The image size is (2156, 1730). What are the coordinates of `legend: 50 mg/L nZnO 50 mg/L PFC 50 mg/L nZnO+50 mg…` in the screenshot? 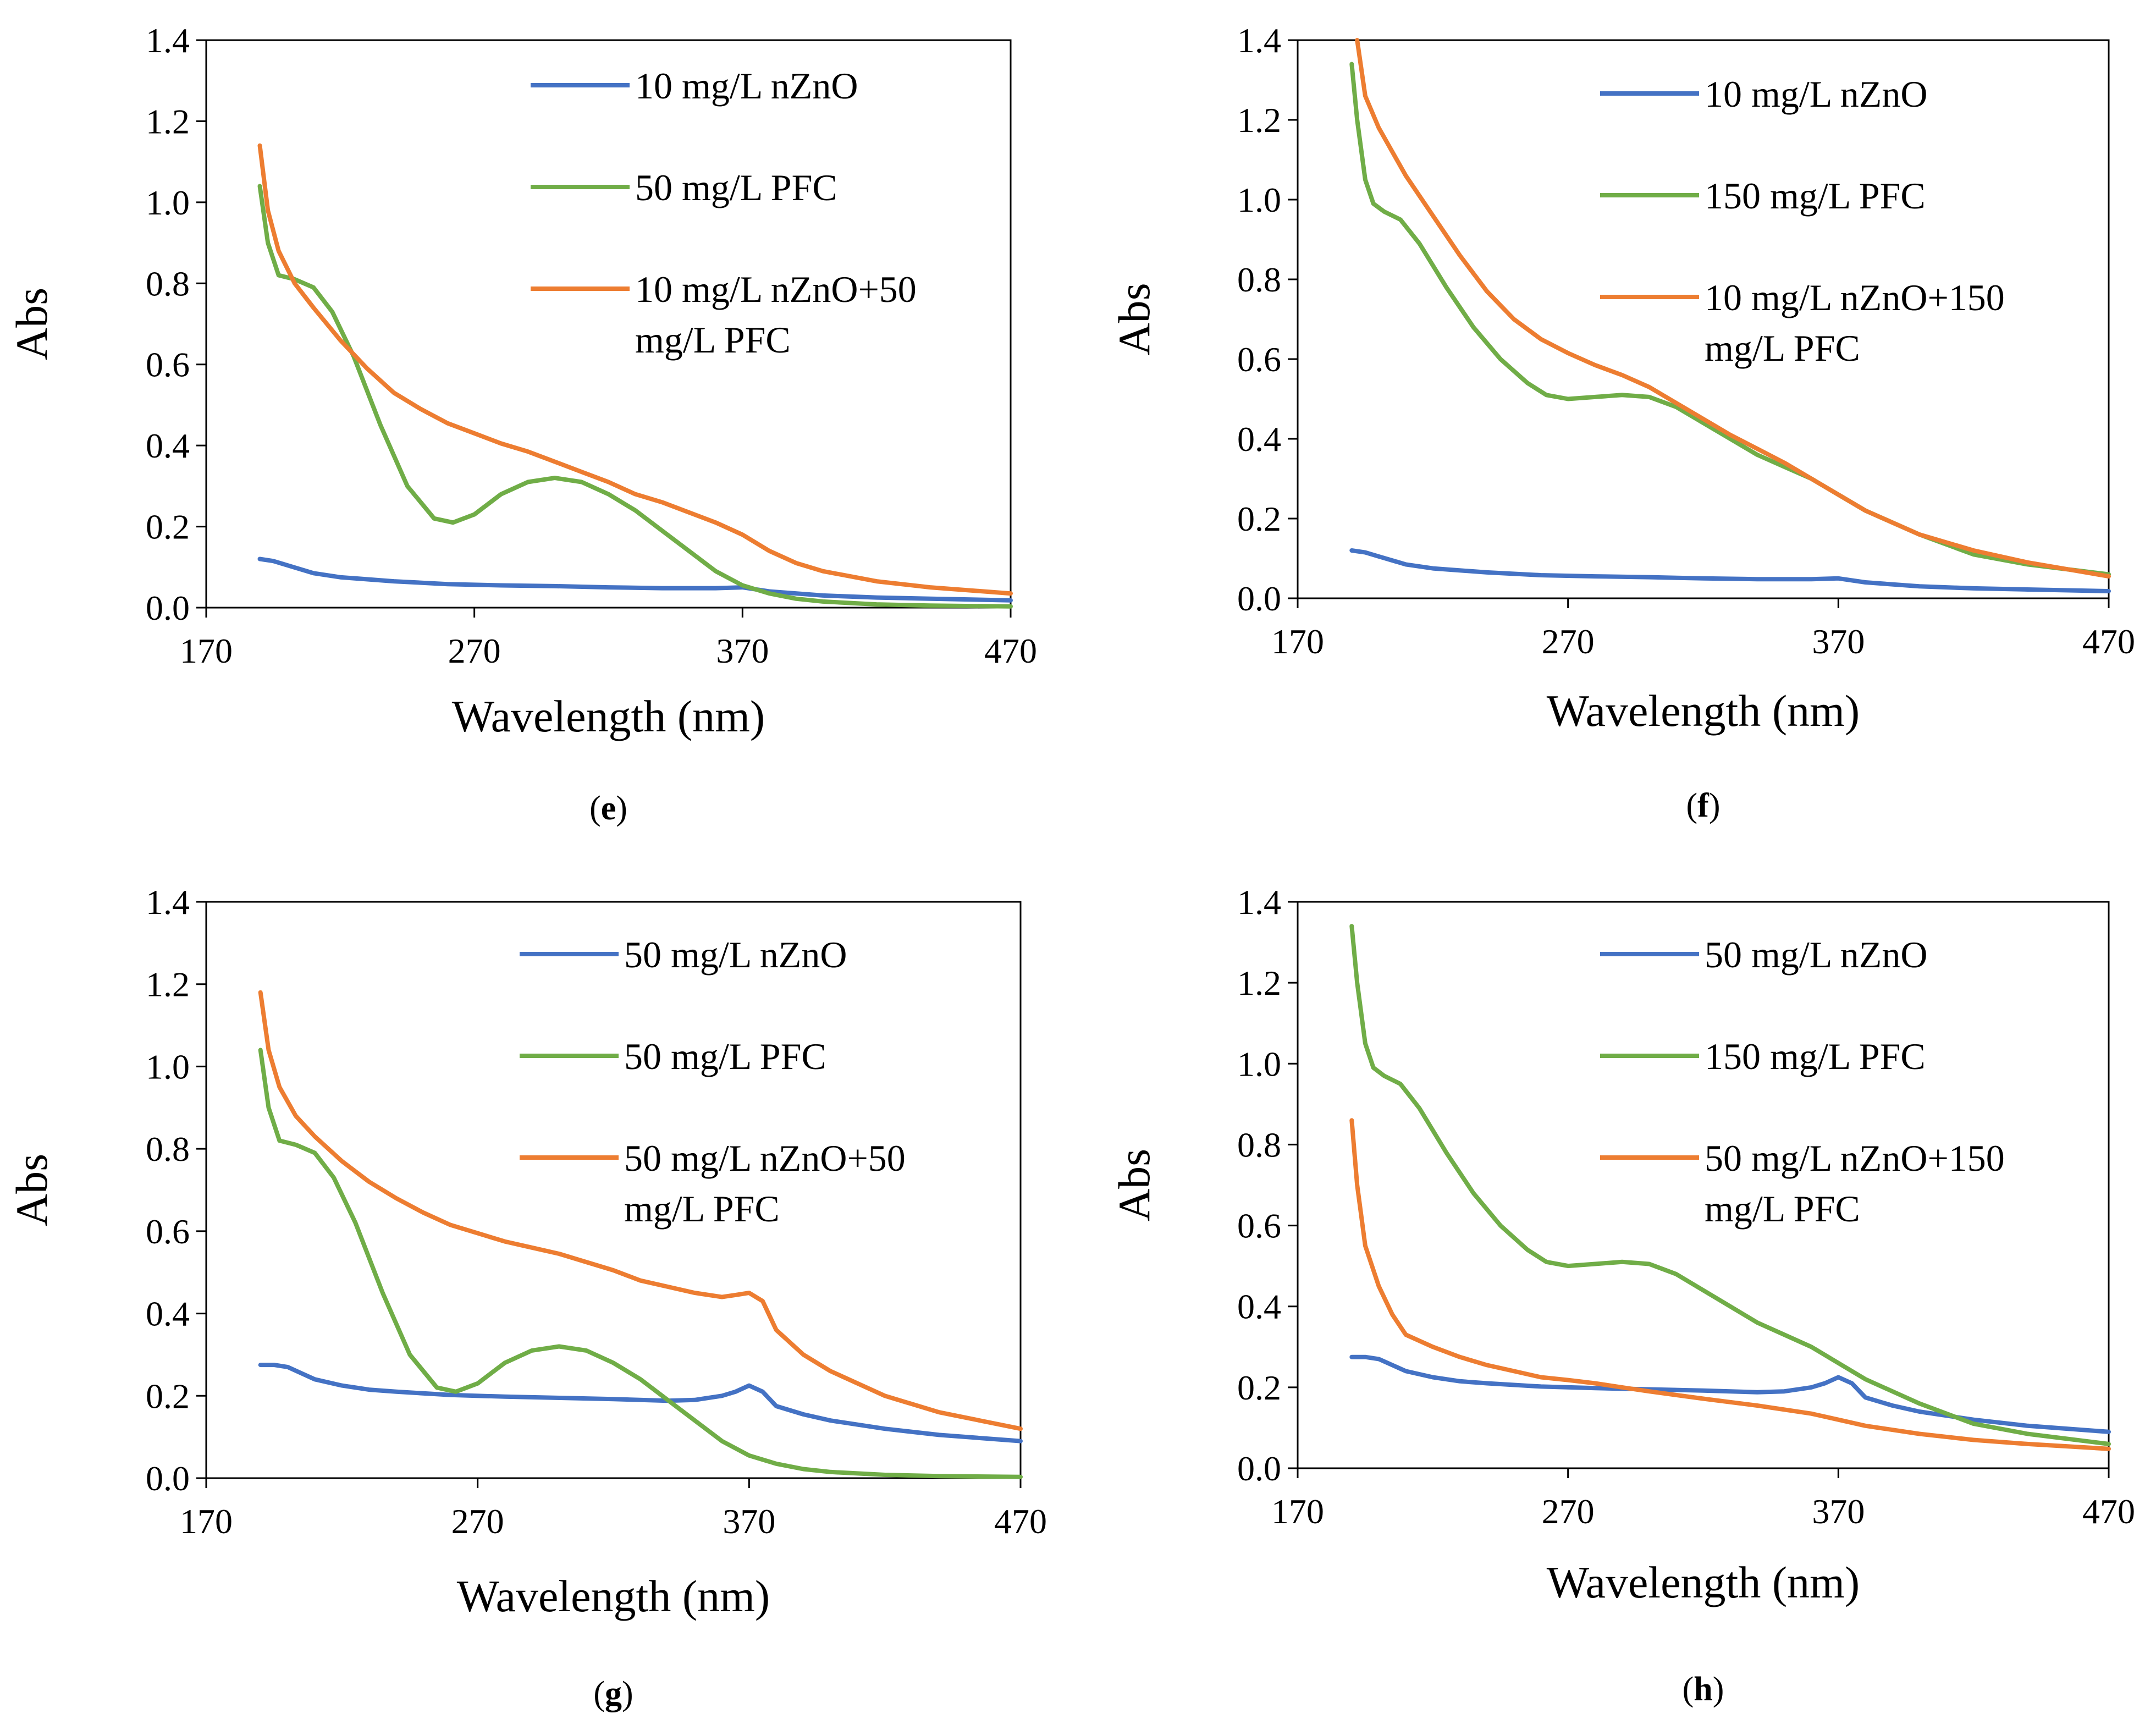 It's located at (713, 1082).